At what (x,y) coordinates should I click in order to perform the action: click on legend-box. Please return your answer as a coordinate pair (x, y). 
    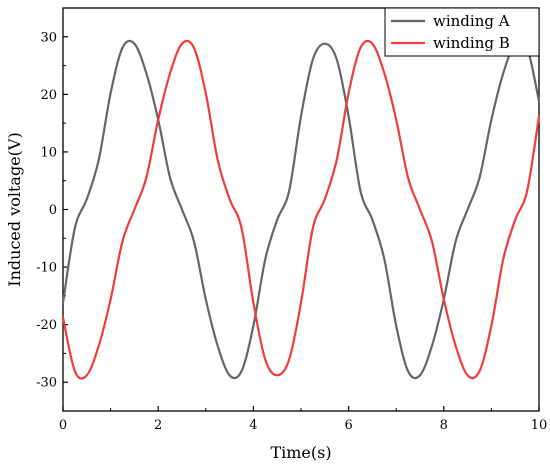
    Looking at the image, I should click on (462, 32).